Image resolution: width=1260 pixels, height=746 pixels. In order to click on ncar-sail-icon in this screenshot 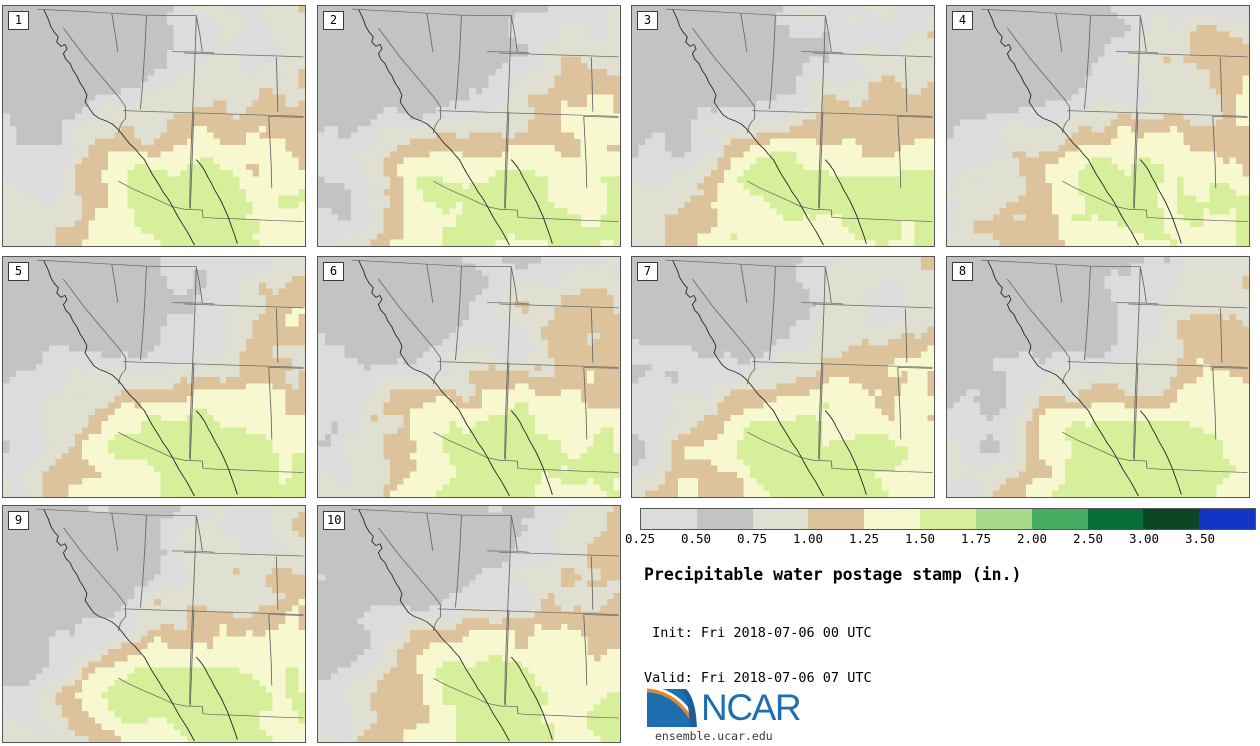, I will do `click(673, 707)`.